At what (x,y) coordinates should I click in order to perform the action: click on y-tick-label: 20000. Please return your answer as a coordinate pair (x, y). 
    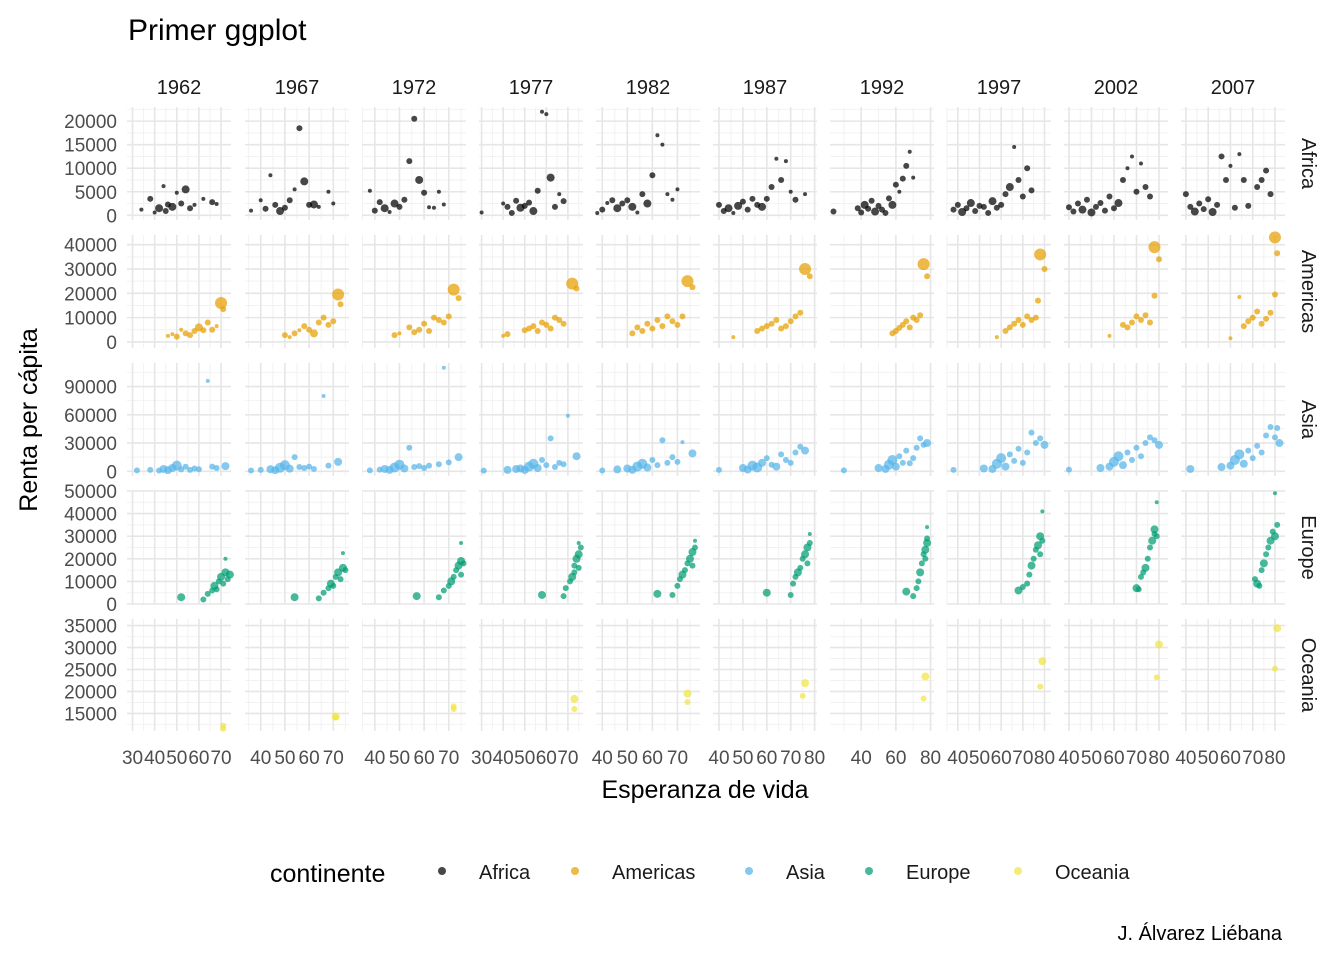
    Looking at the image, I should click on (90, 294).